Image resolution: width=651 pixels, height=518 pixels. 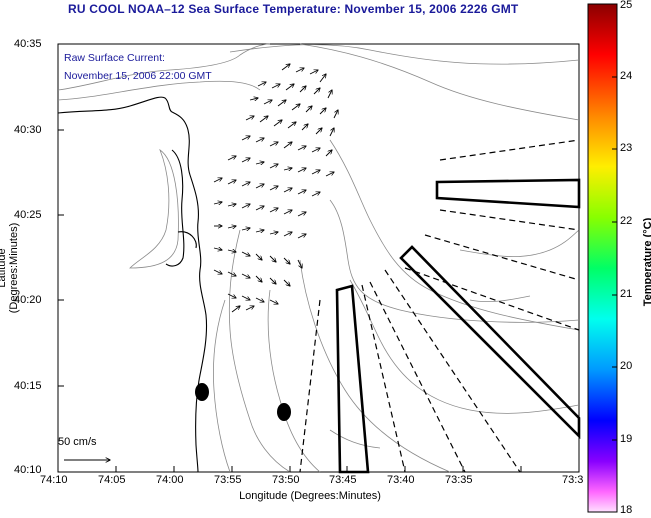 I want to click on colorbar-title: Temperature (°C), so click(x=646, y=262).